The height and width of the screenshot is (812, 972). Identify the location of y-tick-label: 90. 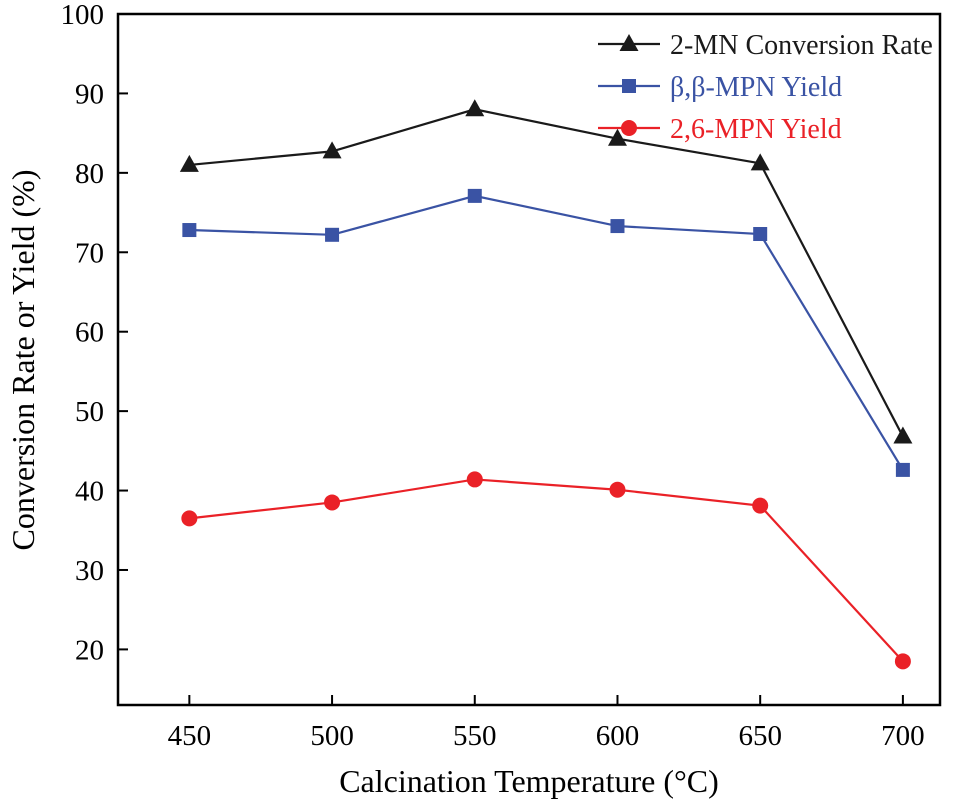
(89, 94).